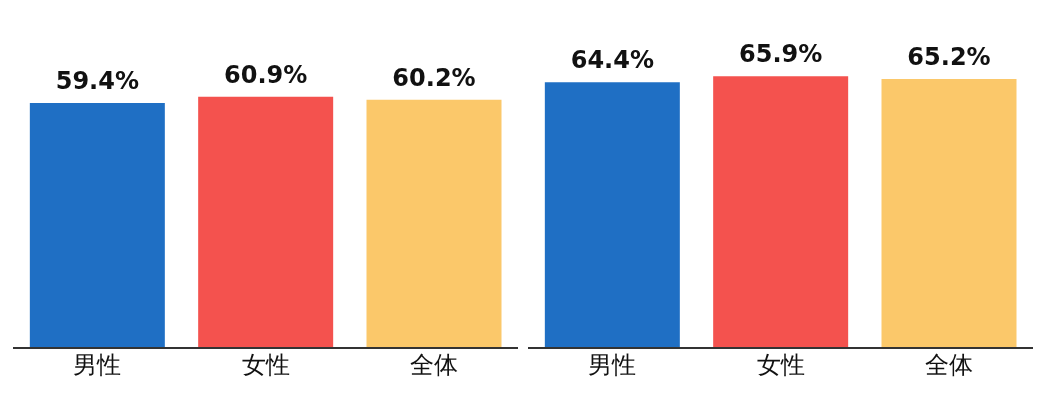  Describe the element at coordinates (781, 54) in the screenshot. I see `data-label: 65.9%` at that location.